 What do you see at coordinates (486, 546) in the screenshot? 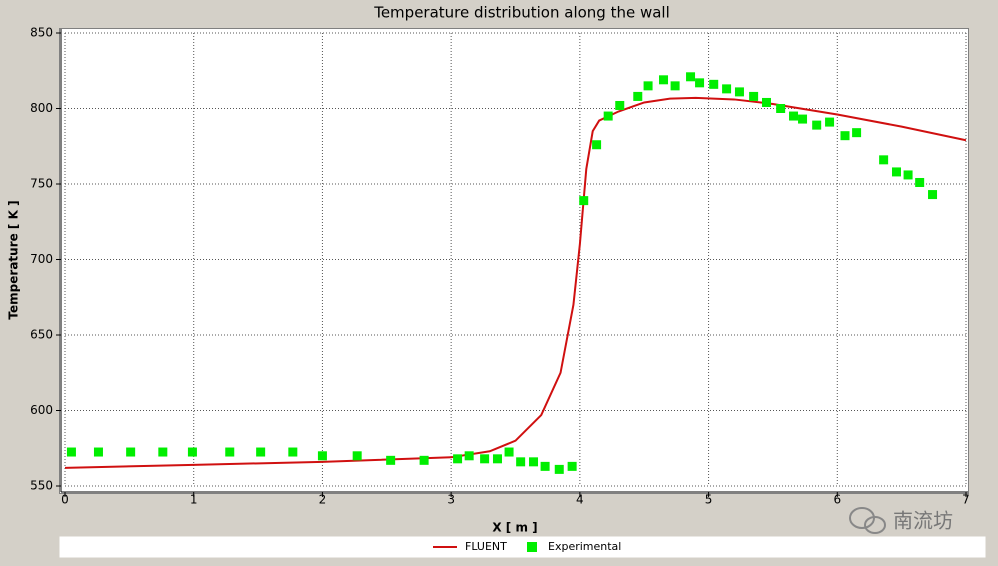
I see `legend-label: FLUENT` at bounding box center [486, 546].